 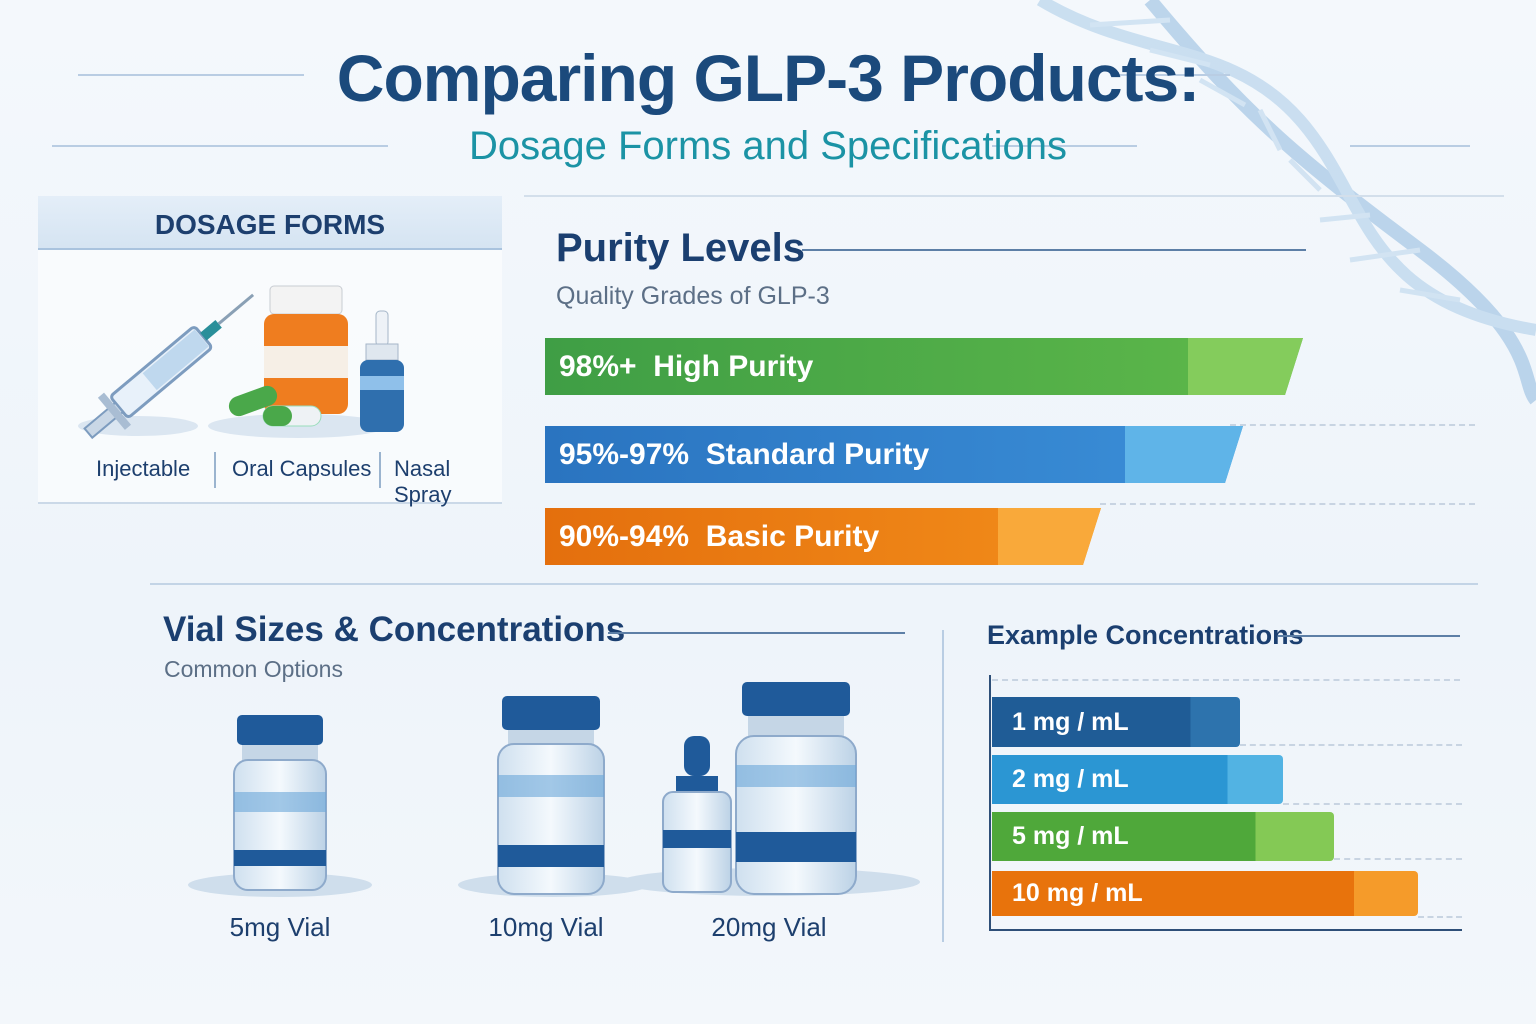 I want to click on dosage-forms-illustration, so click(x=241, y=362).